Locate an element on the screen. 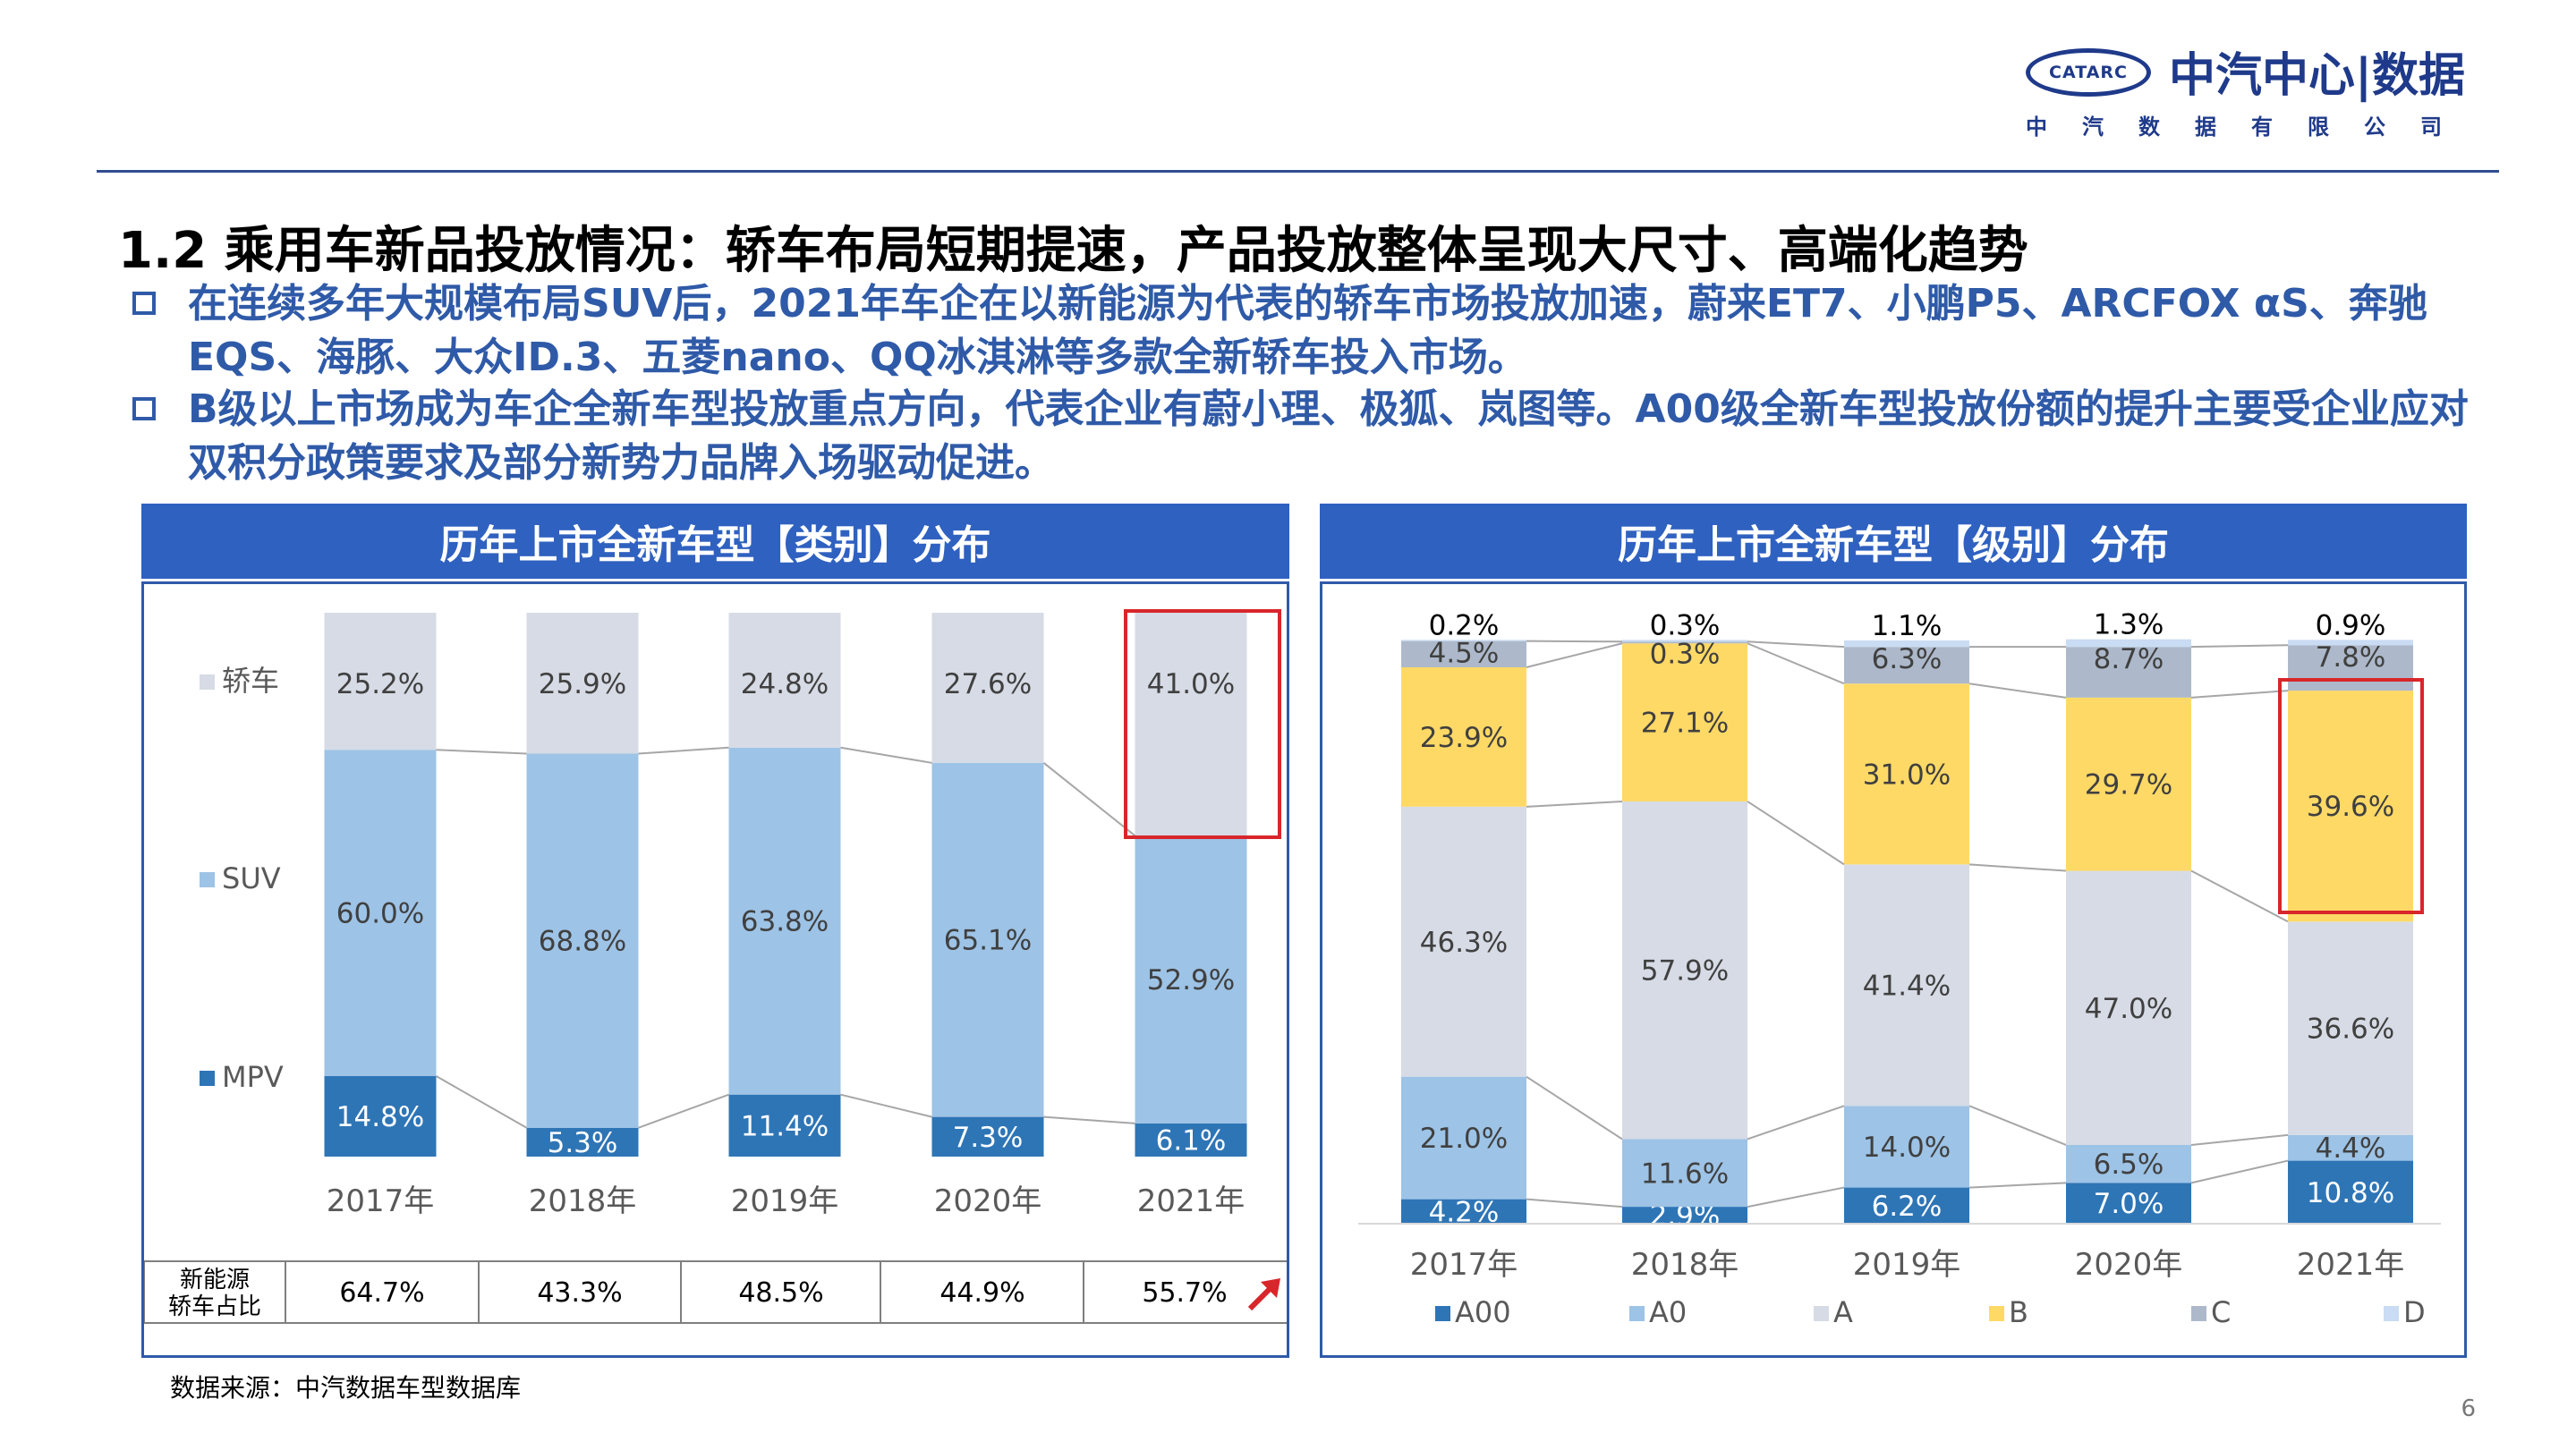  data-label-c-2019: 6.3% is located at coordinates (1907, 659).